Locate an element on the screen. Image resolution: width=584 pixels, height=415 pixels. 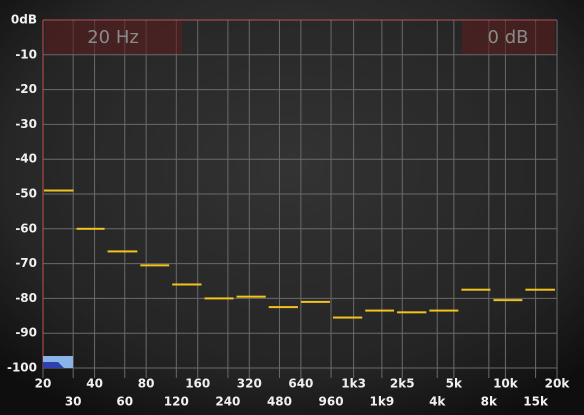
x-tick-label: 960 is located at coordinates (331, 402).